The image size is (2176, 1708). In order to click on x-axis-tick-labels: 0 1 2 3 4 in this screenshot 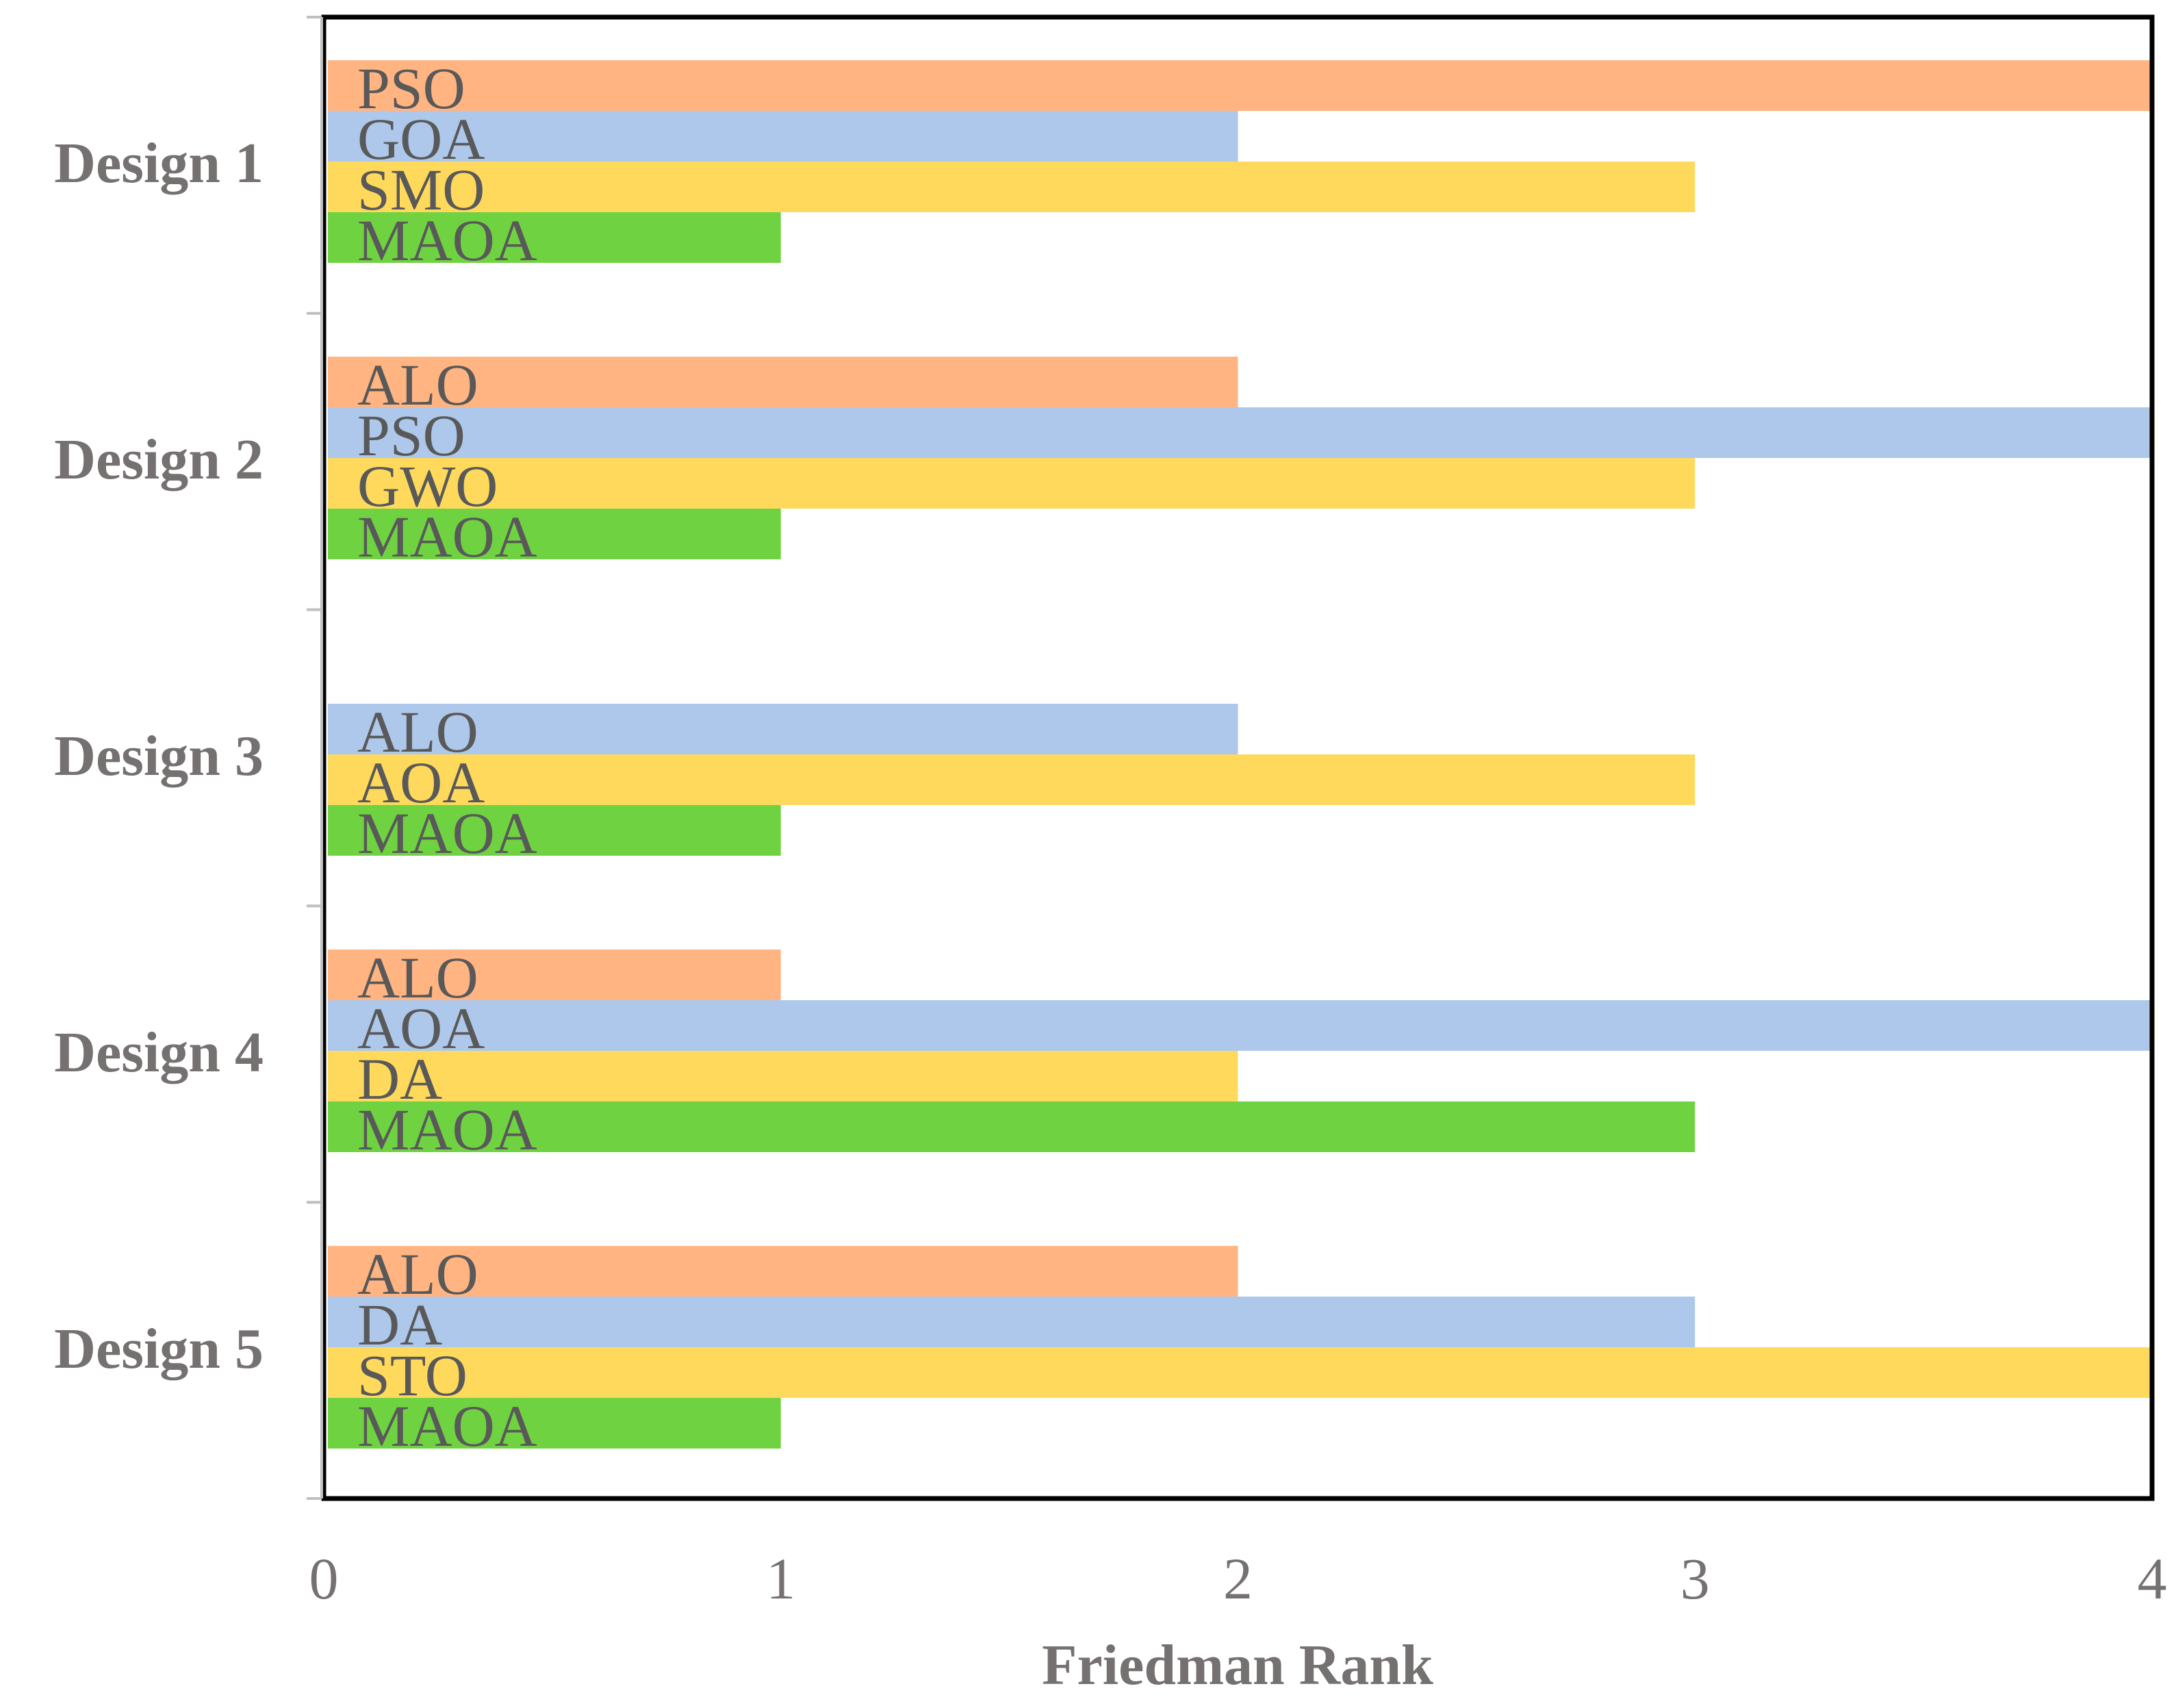, I will do `click(1238, 1578)`.